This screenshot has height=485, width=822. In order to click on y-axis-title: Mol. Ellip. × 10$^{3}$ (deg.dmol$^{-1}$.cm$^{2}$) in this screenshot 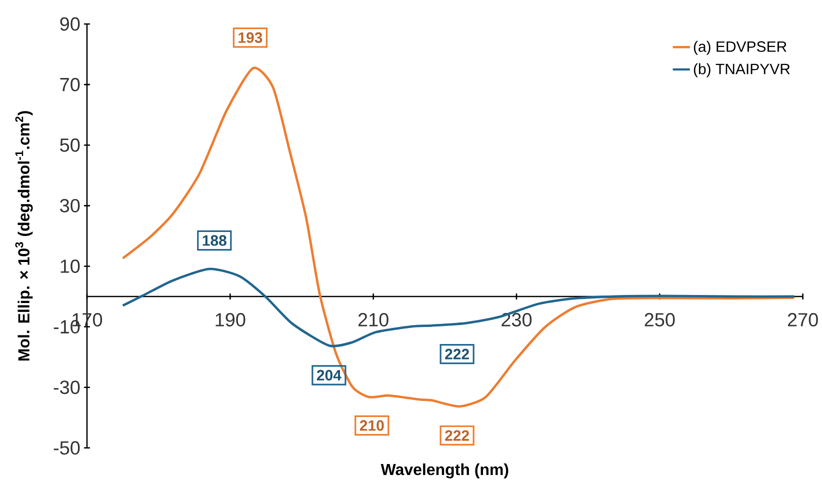, I will do `click(24, 236)`.